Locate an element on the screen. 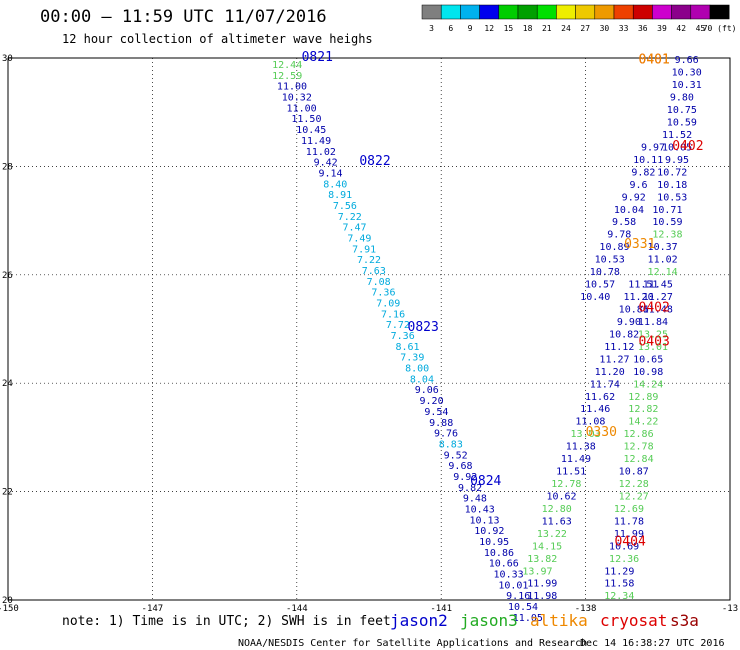  swh-value: 14.22 is located at coordinates (643, 422).